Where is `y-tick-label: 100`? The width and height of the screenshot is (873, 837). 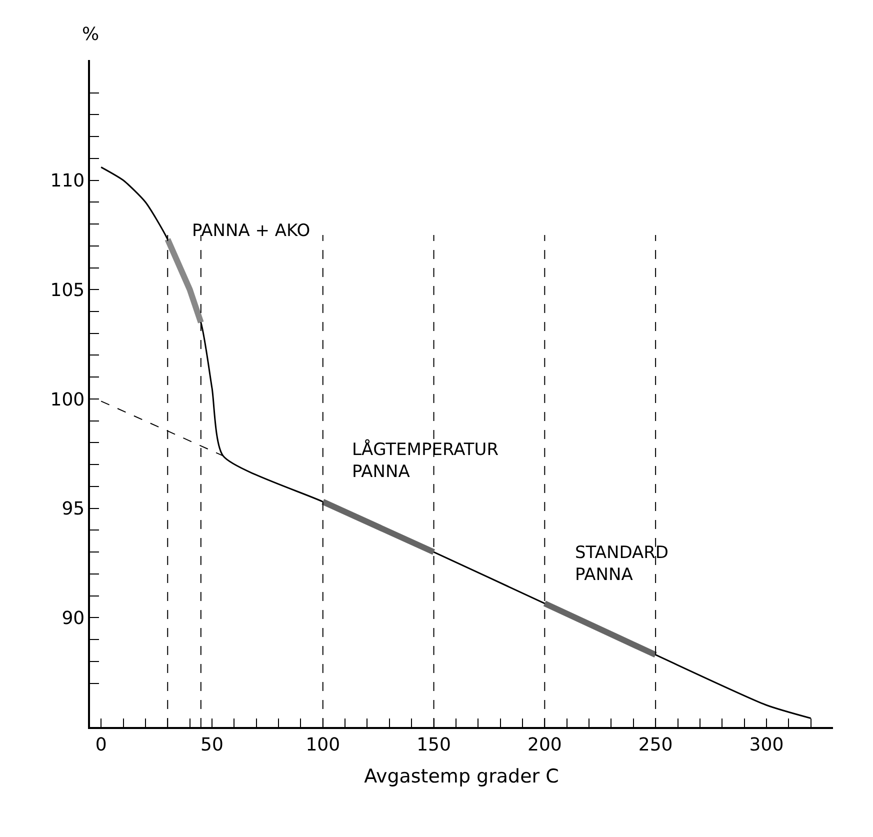 y-tick-label: 100 is located at coordinates (67, 399).